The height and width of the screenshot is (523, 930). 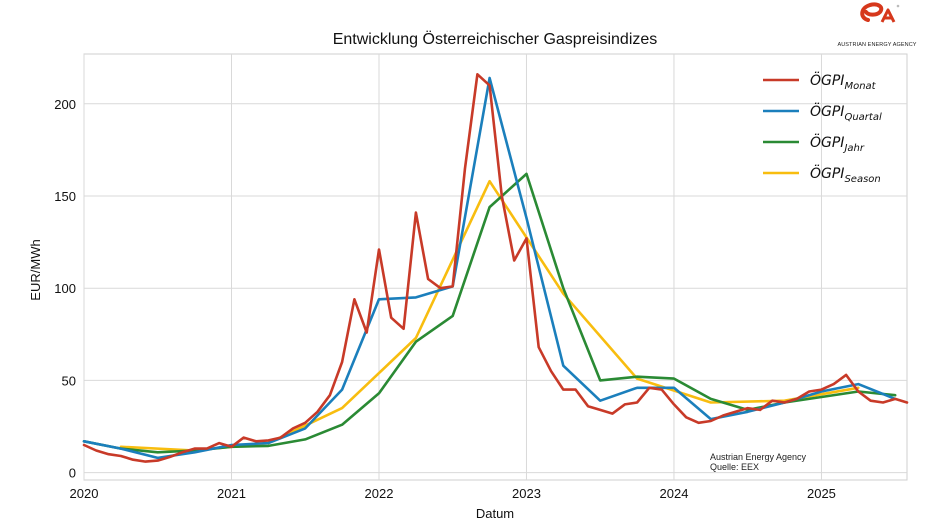 I want to click on legend-item-jahr: ÖGPIJahr, so click(x=814, y=143).